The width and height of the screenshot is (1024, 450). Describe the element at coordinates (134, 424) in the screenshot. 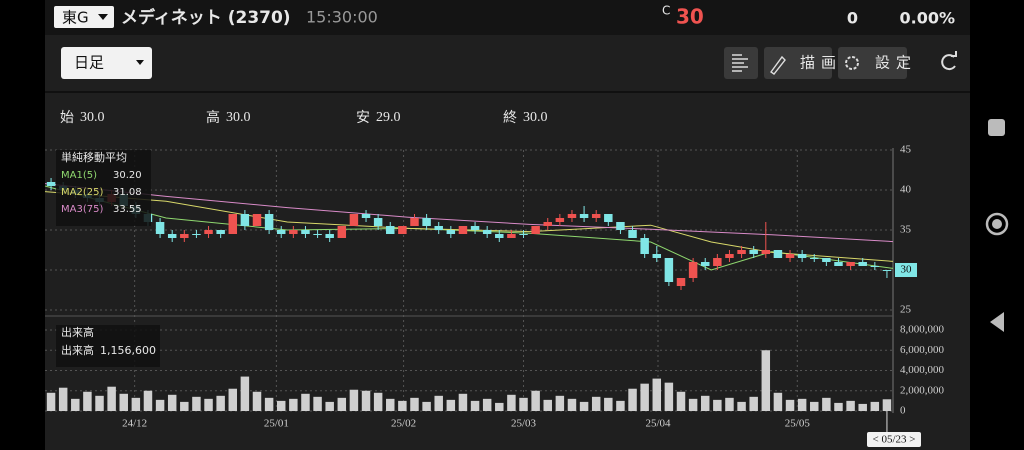

I see `x-tick-label: 24/12` at that location.